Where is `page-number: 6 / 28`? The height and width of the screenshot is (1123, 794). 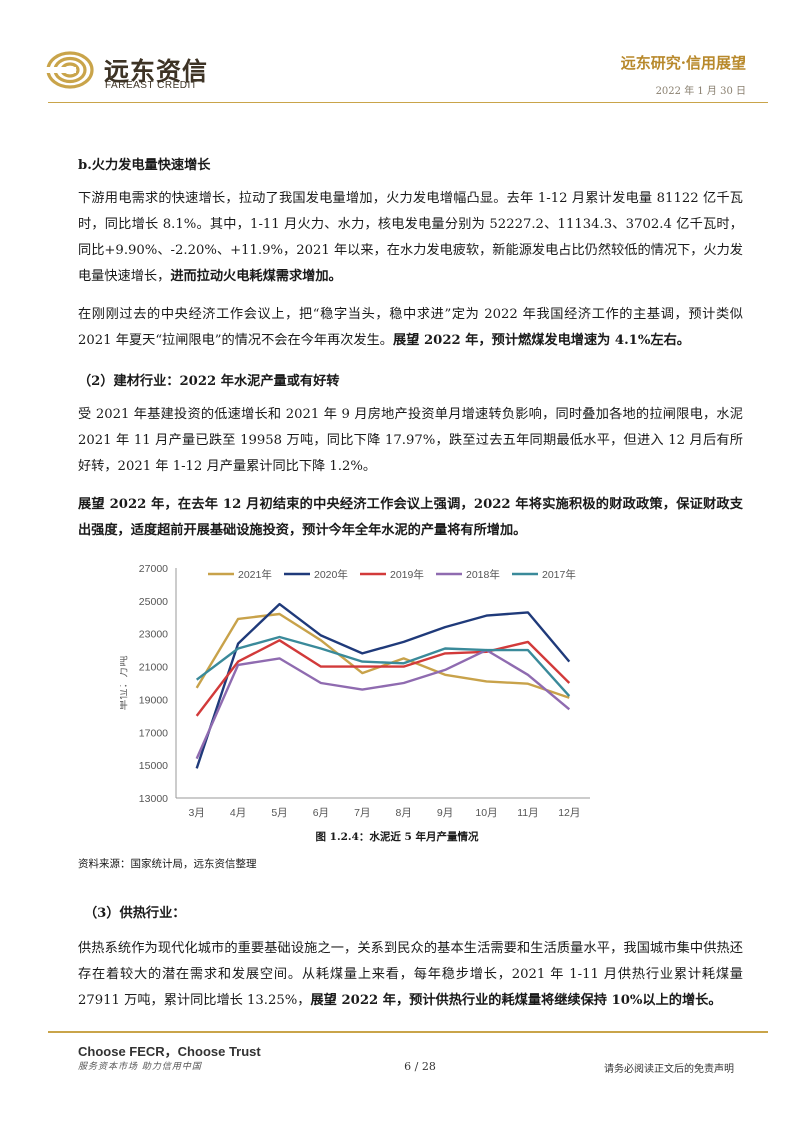 page-number: 6 / 28 is located at coordinates (420, 1066).